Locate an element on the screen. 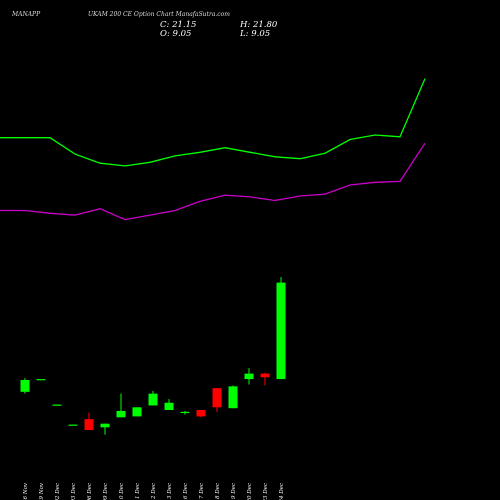 The width and height of the screenshot is (500, 500). low-value: L: 9.05 is located at coordinates (255, 34).